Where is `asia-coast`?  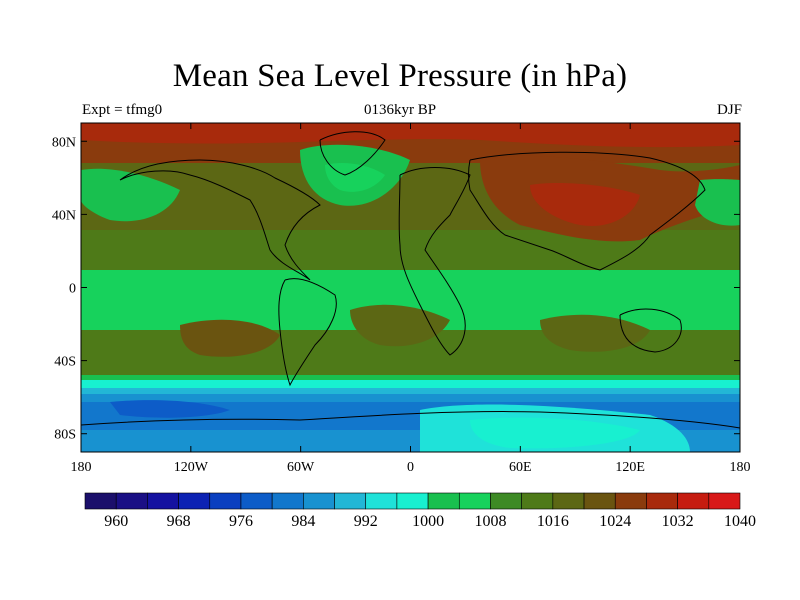
asia-coast is located at coordinates (587, 211).